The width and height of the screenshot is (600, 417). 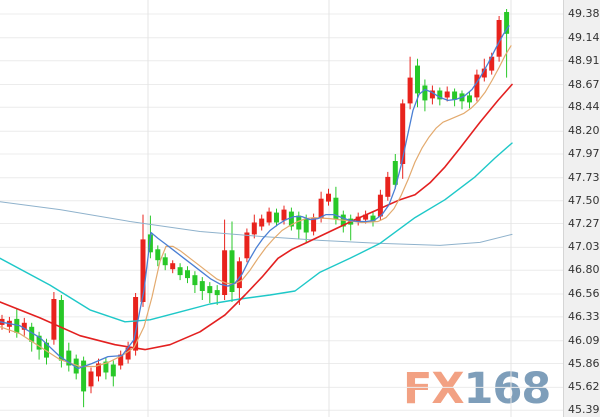 I want to click on y-axis-label: 45.62, so click(x=584, y=387).